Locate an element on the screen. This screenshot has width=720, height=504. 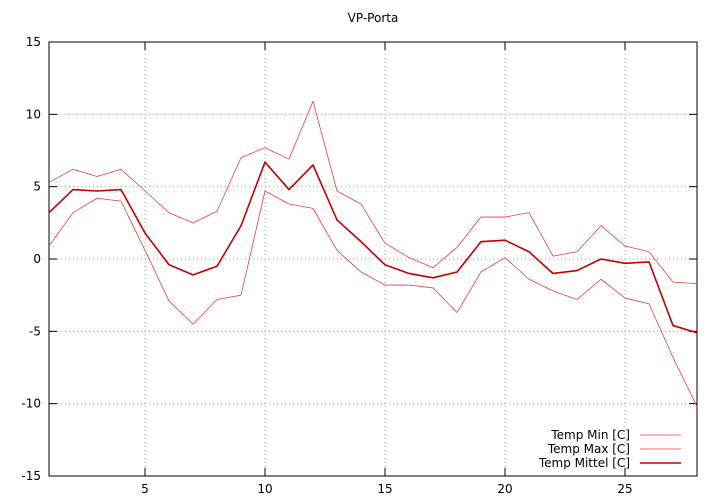
y-tick-label: -15 is located at coordinates (31, 476).